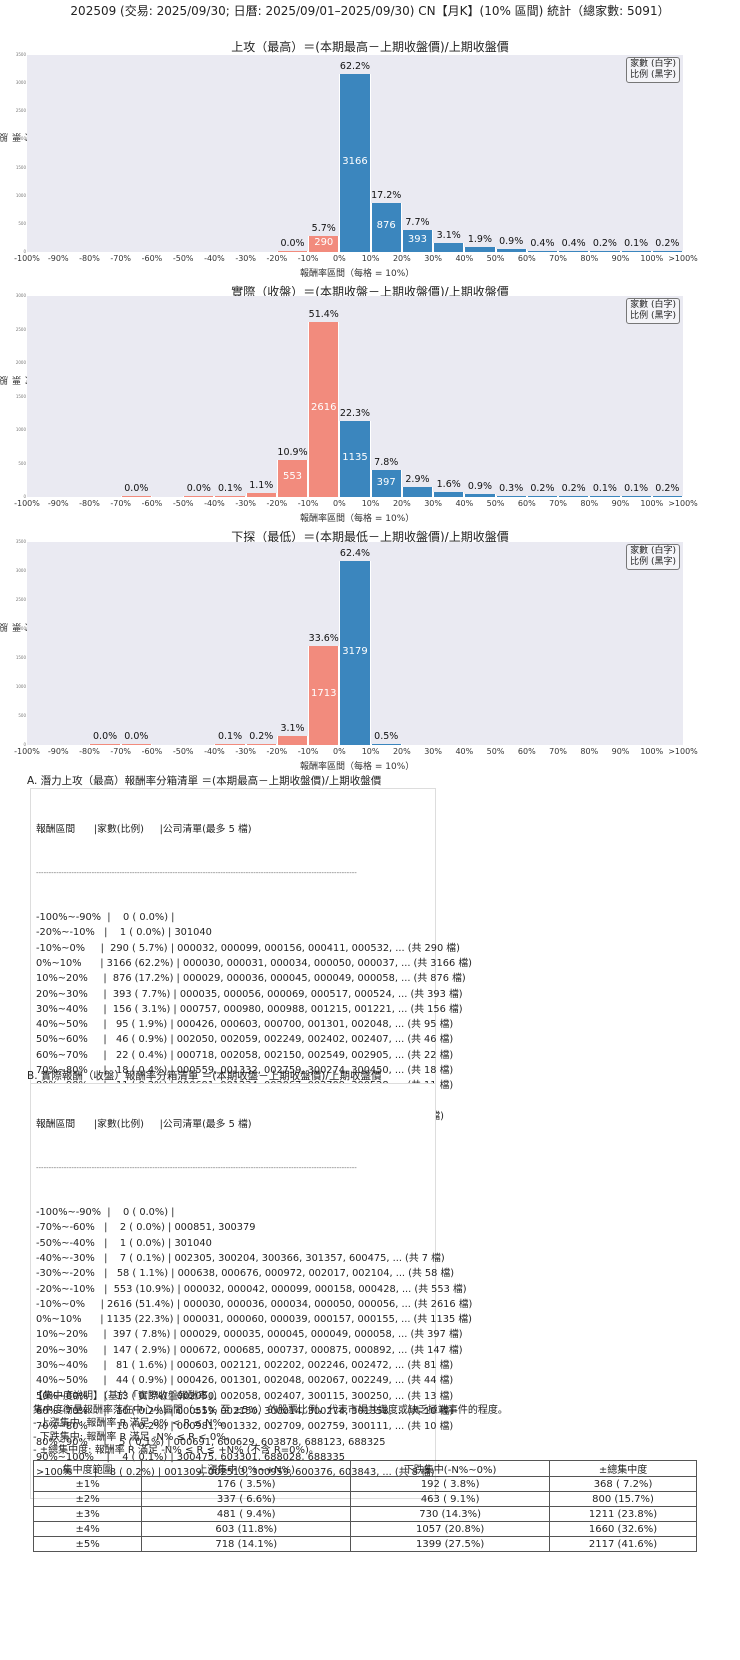 This screenshot has width=740, height=1660. I want to click on histogram-bar: 393, so click(417, 240).